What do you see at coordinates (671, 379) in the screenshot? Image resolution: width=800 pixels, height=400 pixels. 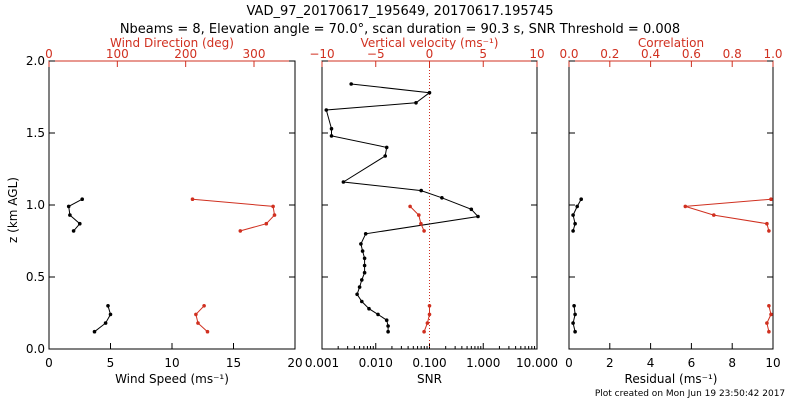 I see `x-axis-label: Residual (ms⁻¹)` at bounding box center [671, 379].